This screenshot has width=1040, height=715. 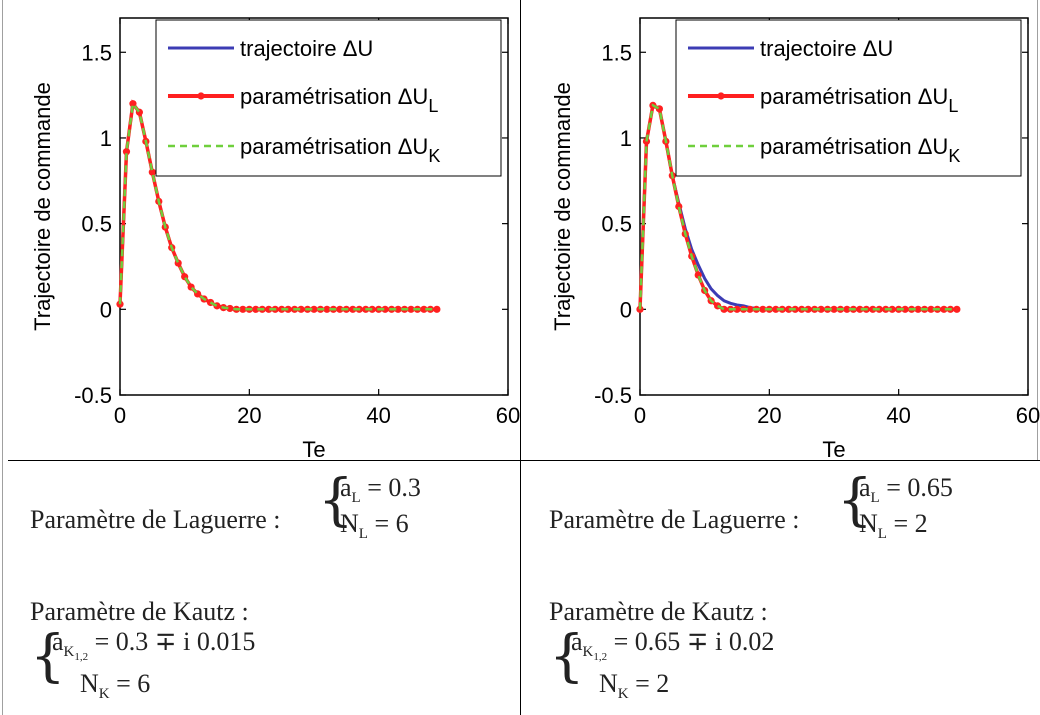 What do you see at coordinates (380, 490) in the screenshot?
I see `laguerre-a-eq: aL = 0.3` at bounding box center [380, 490].